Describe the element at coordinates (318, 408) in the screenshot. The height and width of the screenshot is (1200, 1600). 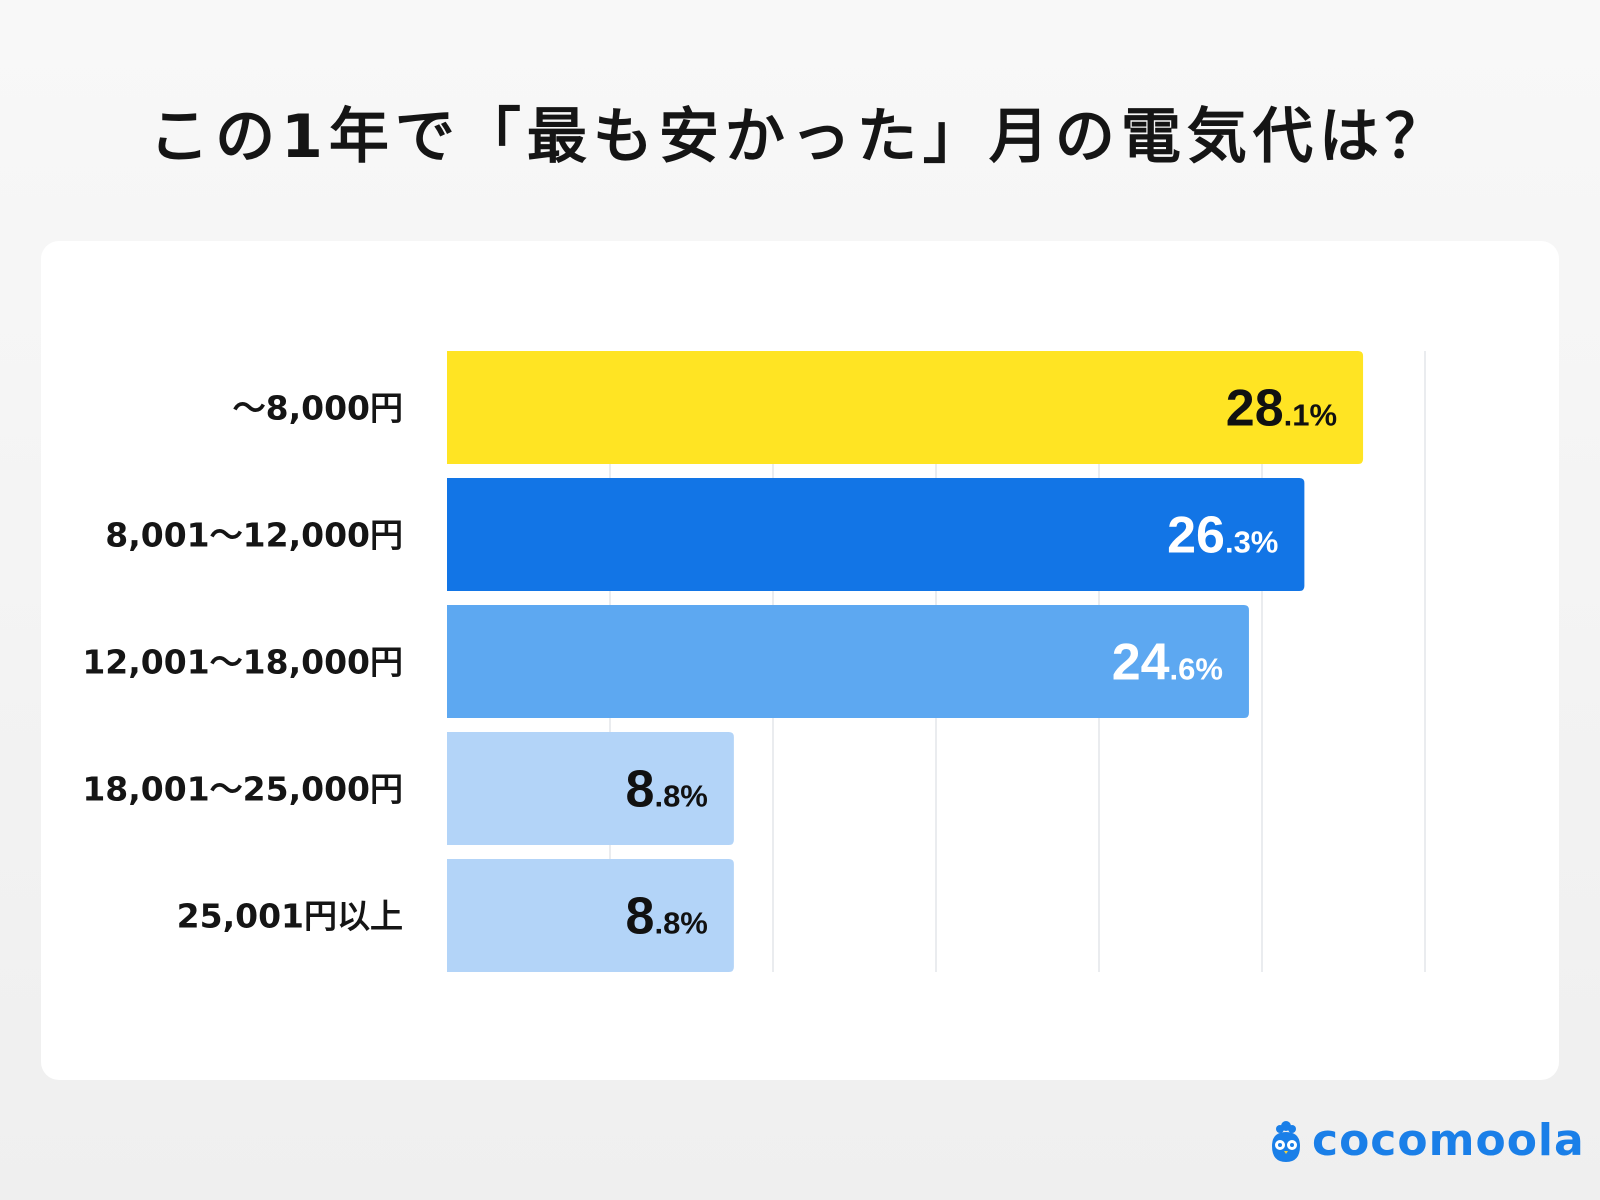
I see `category-label: 〜8,000円` at that location.